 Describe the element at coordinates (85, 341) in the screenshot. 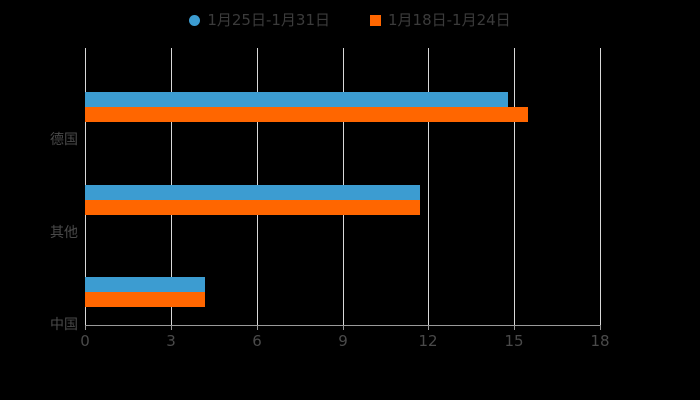

I see `x-tick-label-0: 0` at that location.